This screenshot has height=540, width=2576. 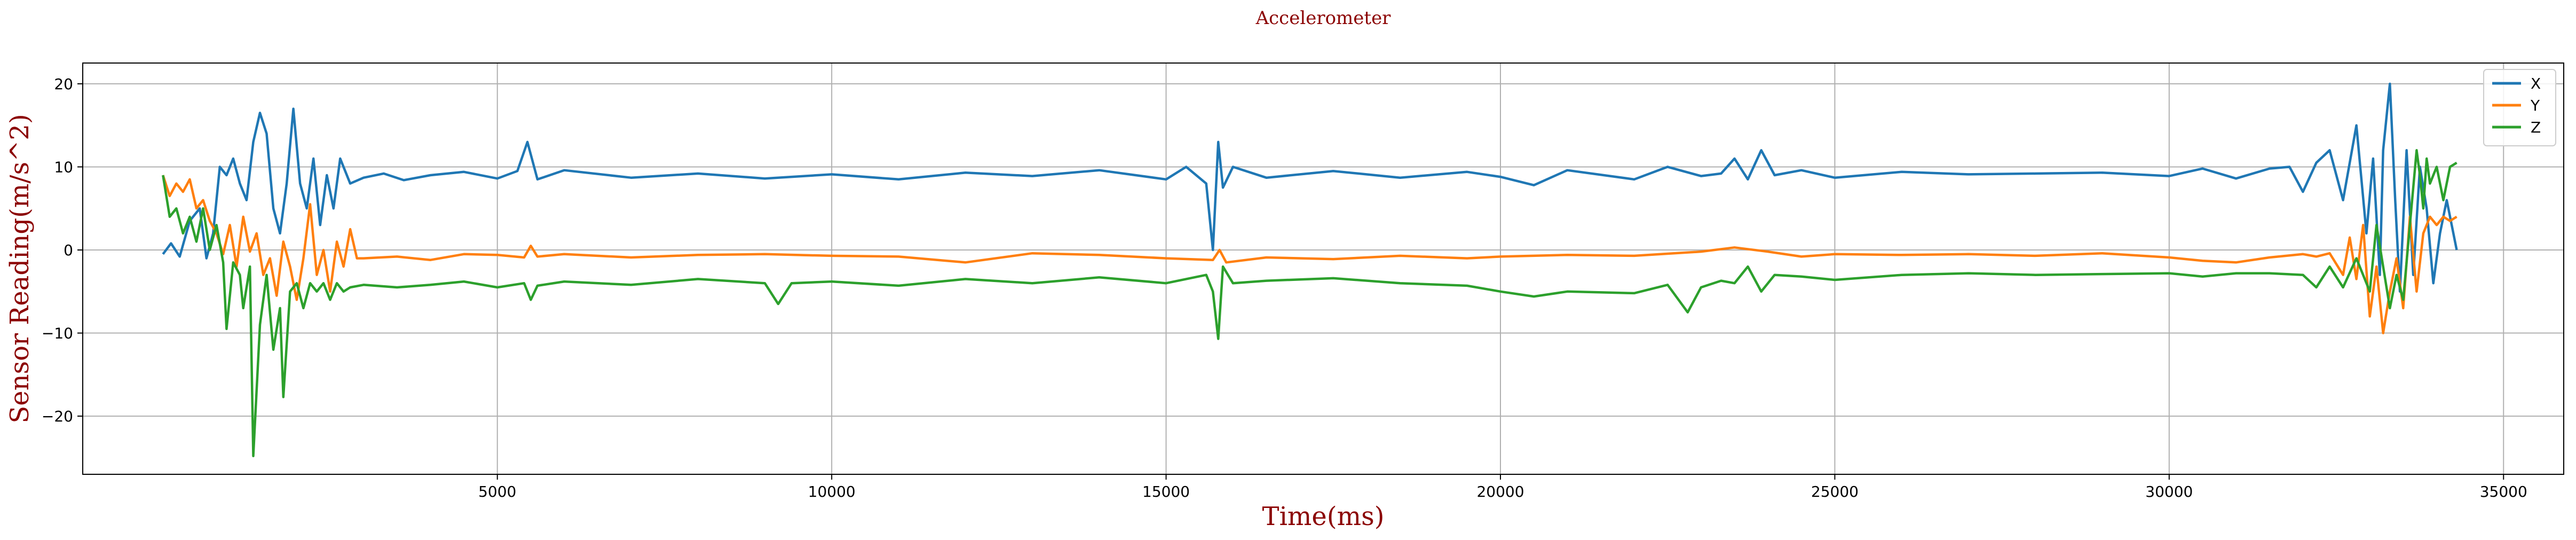 What do you see at coordinates (2536, 128) in the screenshot?
I see `legend-label: Z` at bounding box center [2536, 128].